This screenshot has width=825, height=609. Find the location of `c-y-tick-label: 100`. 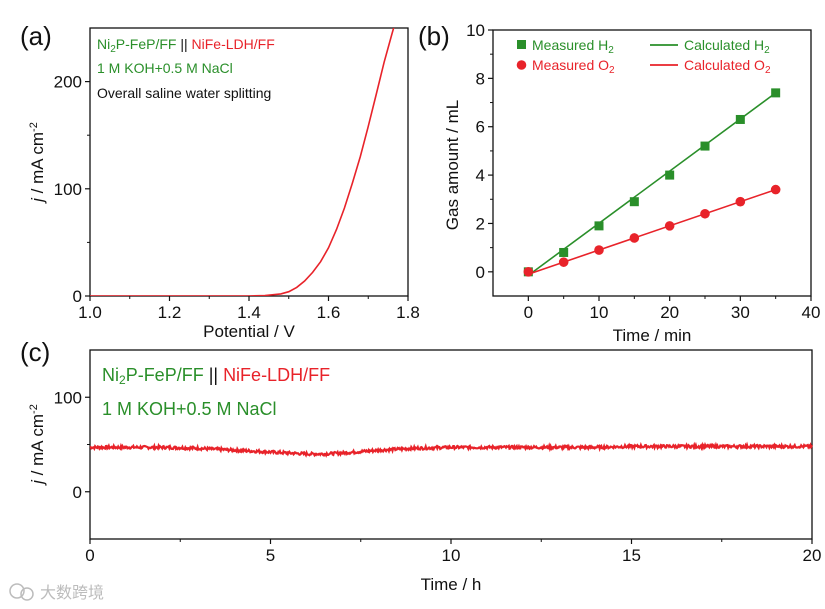

c-y-tick-label: 100 is located at coordinates (68, 397).